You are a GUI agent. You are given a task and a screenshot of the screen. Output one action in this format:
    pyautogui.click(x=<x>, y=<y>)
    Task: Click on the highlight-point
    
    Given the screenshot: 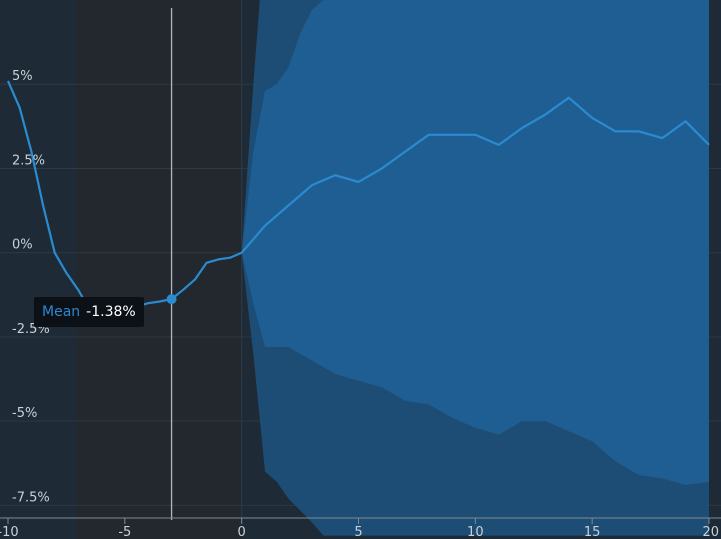 What is the action you would take?
    pyautogui.click(x=171, y=299)
    